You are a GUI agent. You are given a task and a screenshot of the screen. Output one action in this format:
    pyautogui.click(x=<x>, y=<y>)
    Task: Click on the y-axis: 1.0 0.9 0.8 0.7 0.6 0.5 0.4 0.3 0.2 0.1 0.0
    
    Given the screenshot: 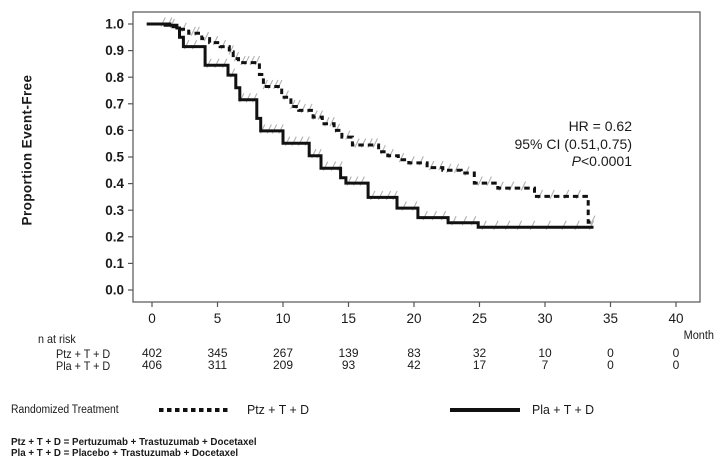 What is the action you would take?
    pyautogui.click(x=119, y=157)
    